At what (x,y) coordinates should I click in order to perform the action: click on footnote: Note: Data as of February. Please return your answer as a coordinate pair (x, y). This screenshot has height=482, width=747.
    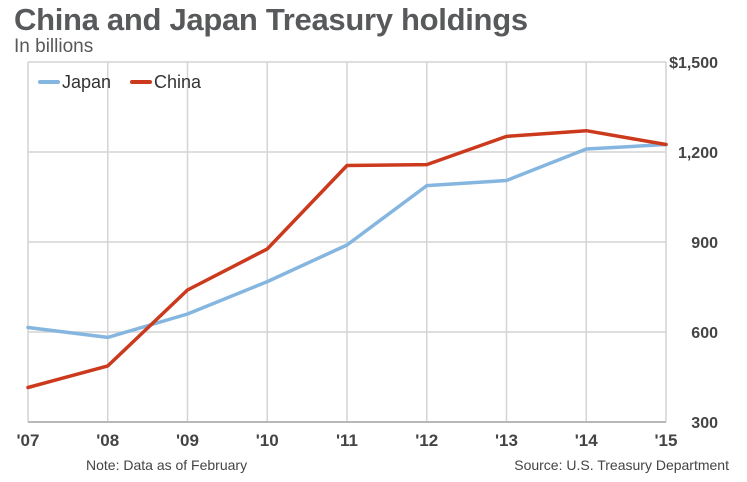
    Looking at the image, I should click on (167, 465).